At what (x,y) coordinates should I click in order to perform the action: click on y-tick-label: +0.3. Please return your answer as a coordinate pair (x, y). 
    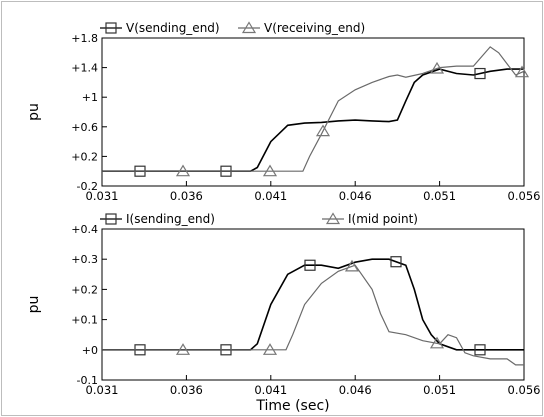
    Looking at the image, I should click on (84, 259).